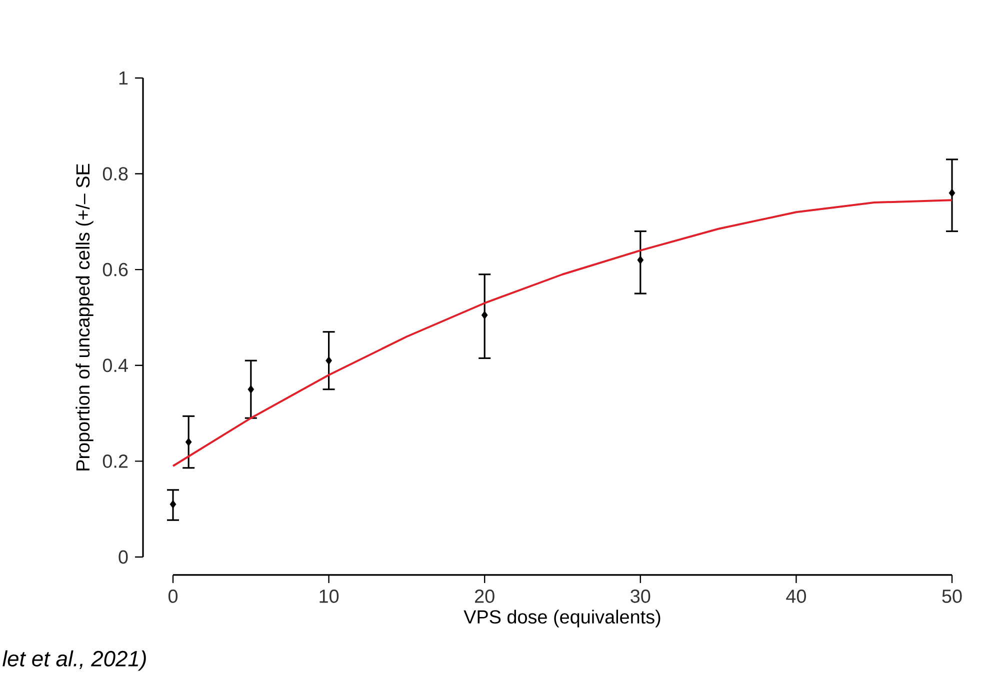  I want to click on x-tick-label: 0, so click(173, 596).